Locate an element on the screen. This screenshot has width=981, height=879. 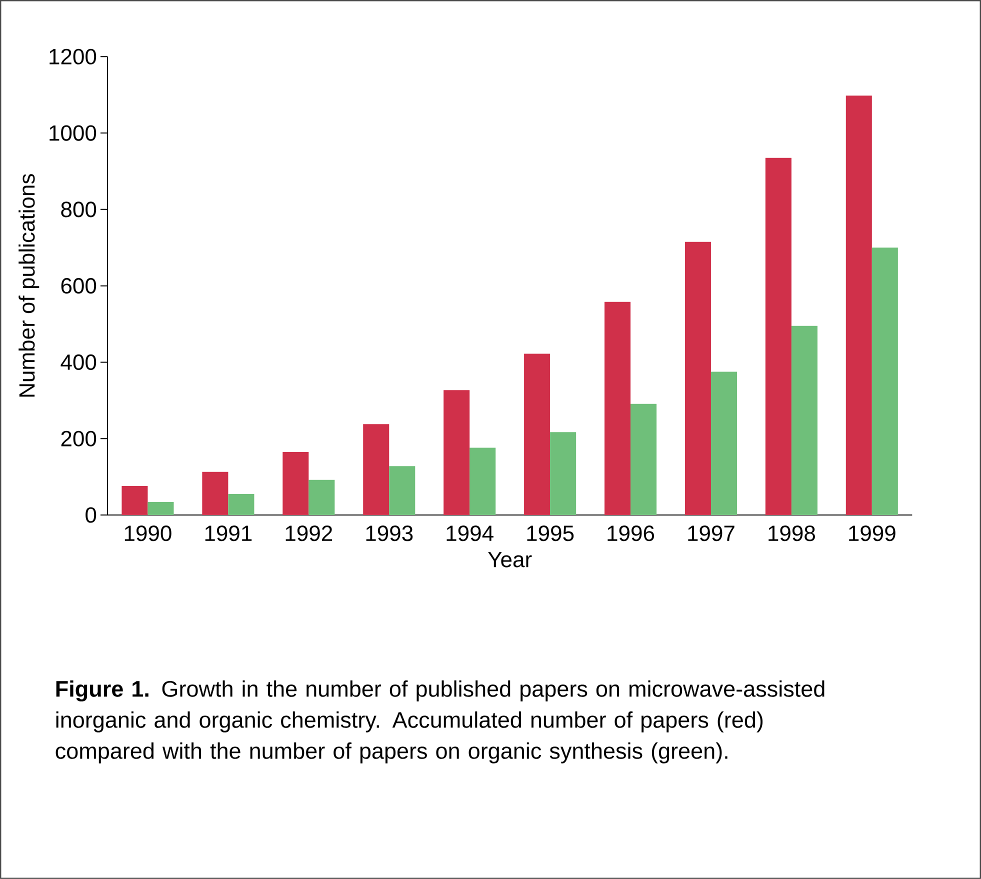
y-tick-label: 1200 is located at coordinates (73, 56).